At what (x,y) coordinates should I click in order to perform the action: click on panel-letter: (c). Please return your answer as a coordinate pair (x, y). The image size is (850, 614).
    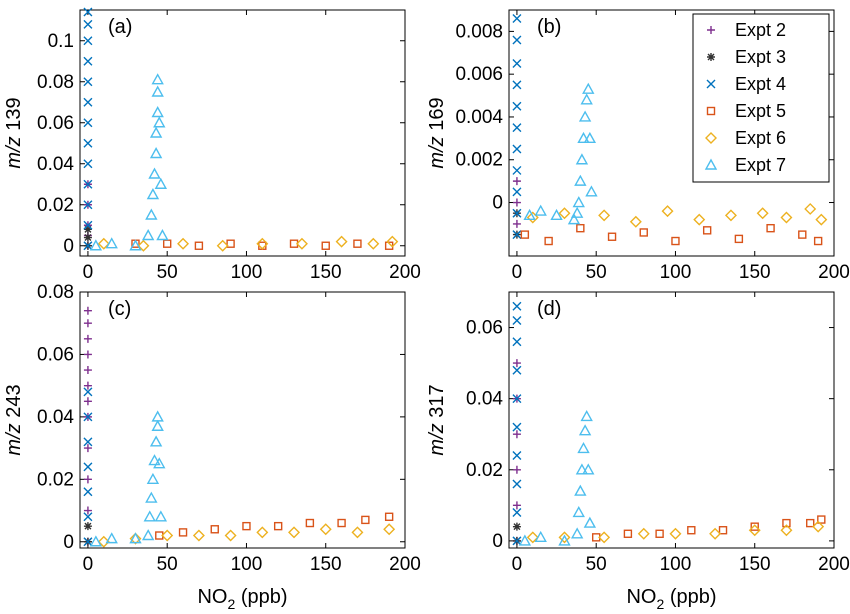
    Looking at the image, I should click on (119, 309).